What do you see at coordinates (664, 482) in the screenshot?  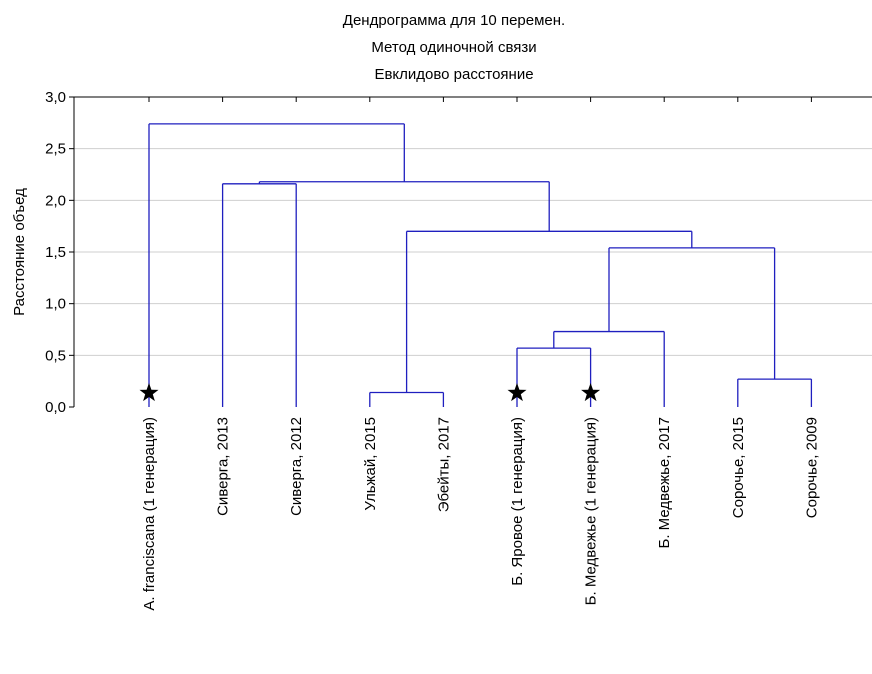 I see `leaf-label: Б. Медвежье, 2017` at bounding box center [664, 482].